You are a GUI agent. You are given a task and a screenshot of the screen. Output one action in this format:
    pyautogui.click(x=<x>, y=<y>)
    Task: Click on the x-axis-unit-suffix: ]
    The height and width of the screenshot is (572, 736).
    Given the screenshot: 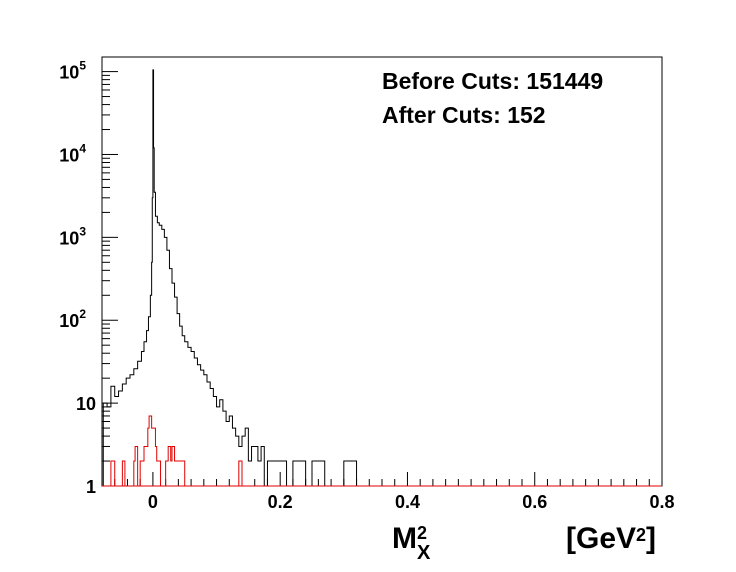 What is the action you would take?
    pyautogui.click(x=651, y=538)
    